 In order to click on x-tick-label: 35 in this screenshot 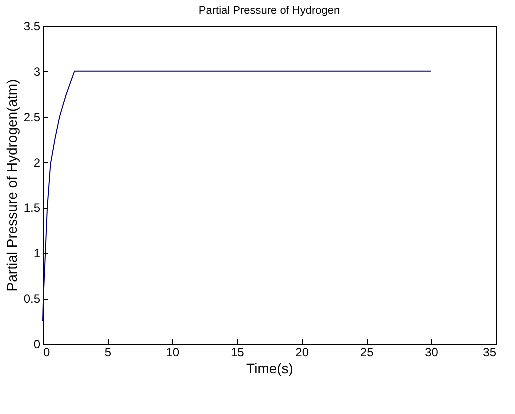, I will do `click(490, 353)`.